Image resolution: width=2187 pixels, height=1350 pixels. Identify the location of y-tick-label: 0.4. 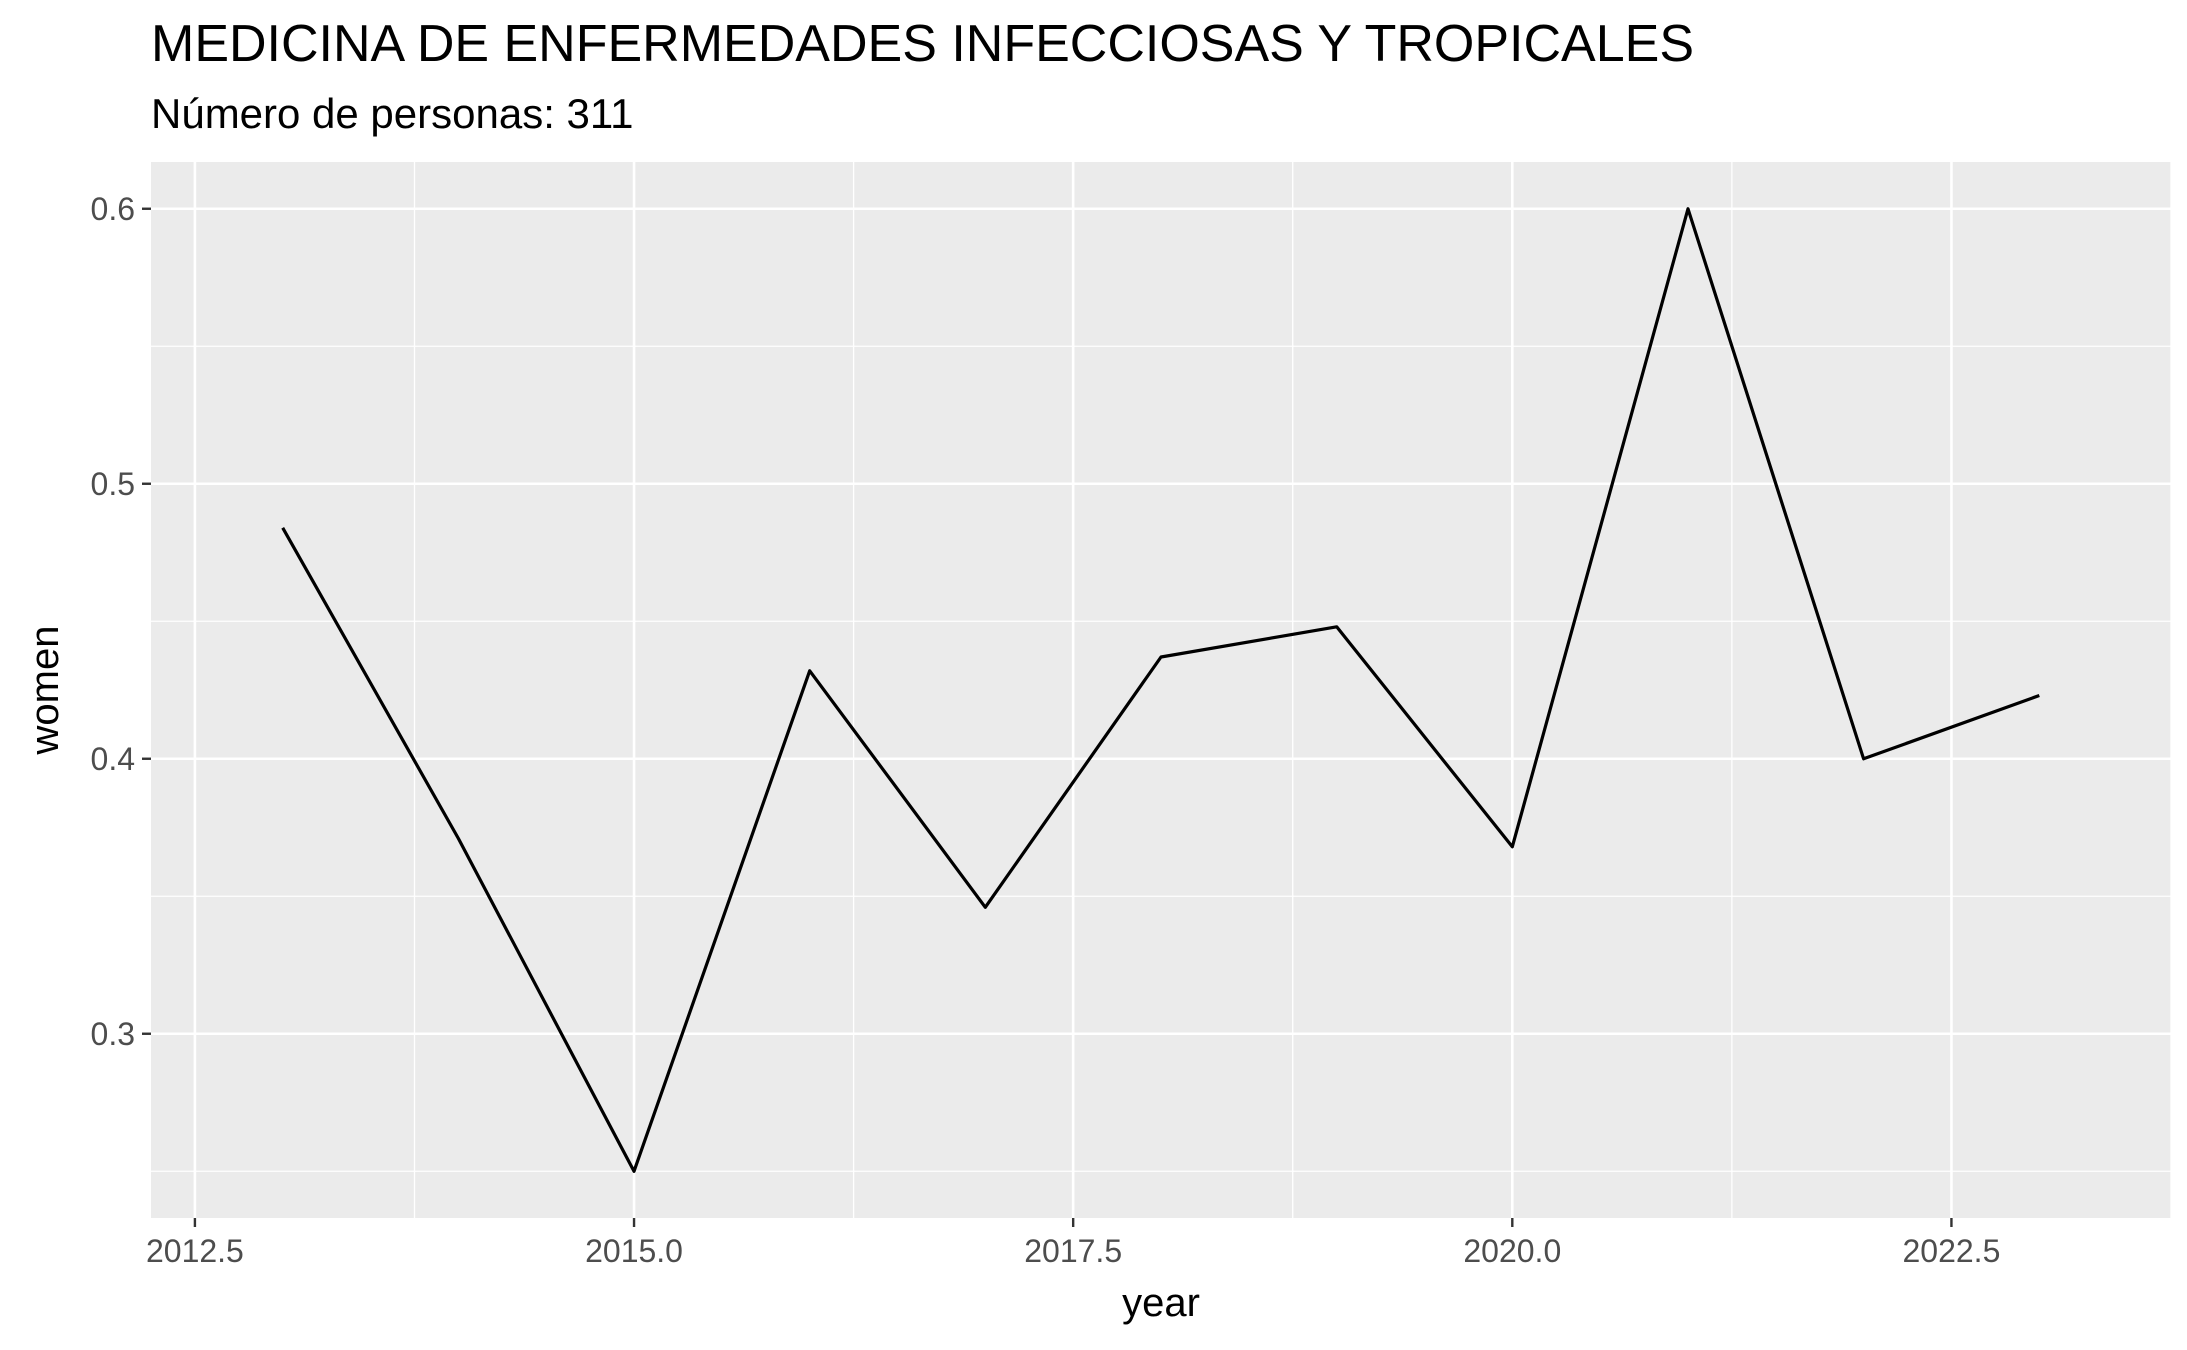
(113, 759).